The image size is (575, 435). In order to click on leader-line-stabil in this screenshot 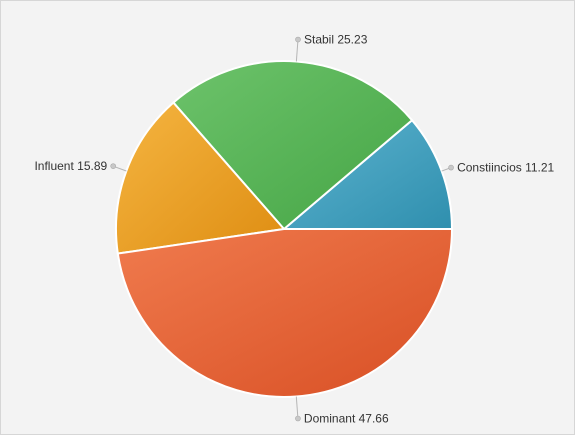, I will do `click(297, 50)`.